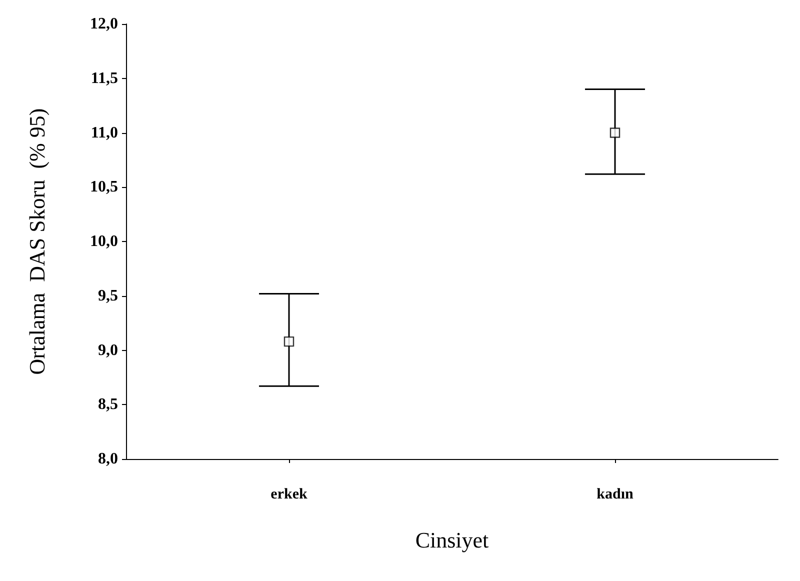 The width and height of the screenshot is (800, 581). What do you see at coordinates (104, 24) in the screenshot?
I see `y-tick-label: 12,0` at bounding box center [104, 24].